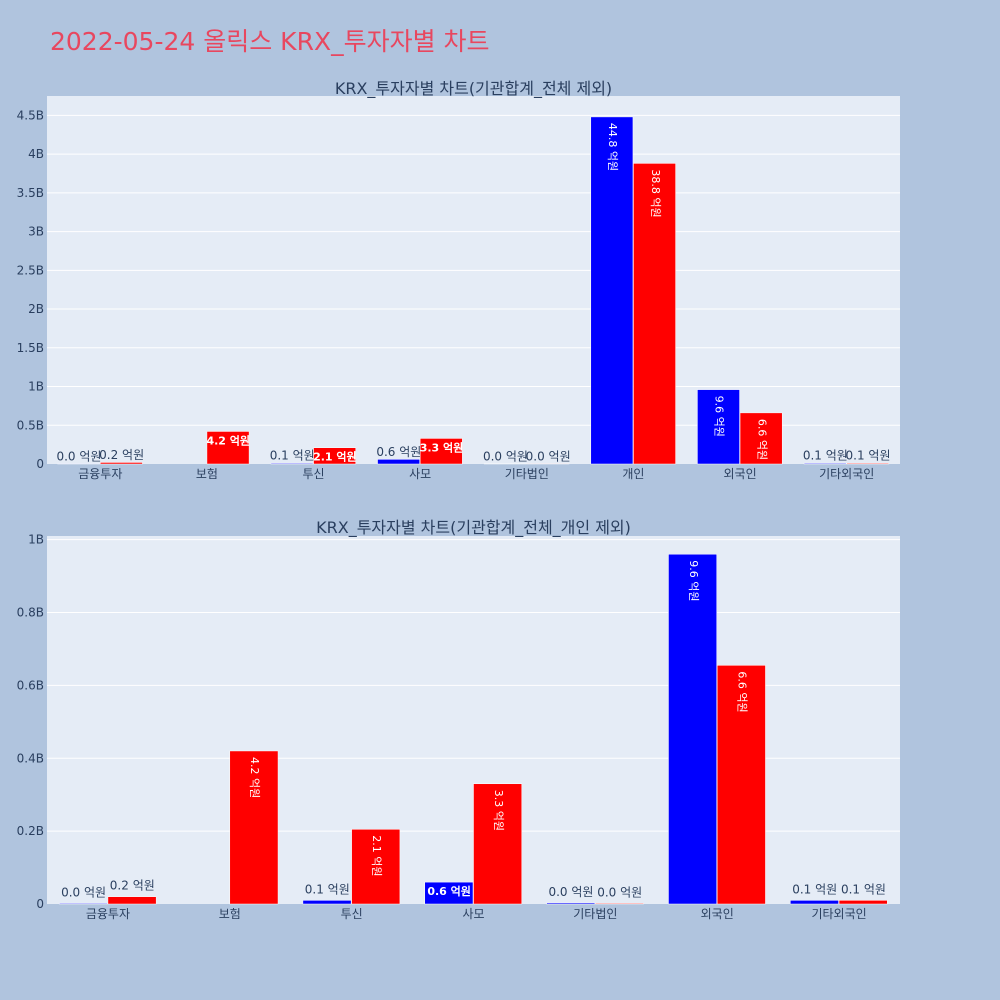 The height and width of the screenshot is (1000, 1000). I want to click on y-tick-label: 3.5B, so click(30, 193).